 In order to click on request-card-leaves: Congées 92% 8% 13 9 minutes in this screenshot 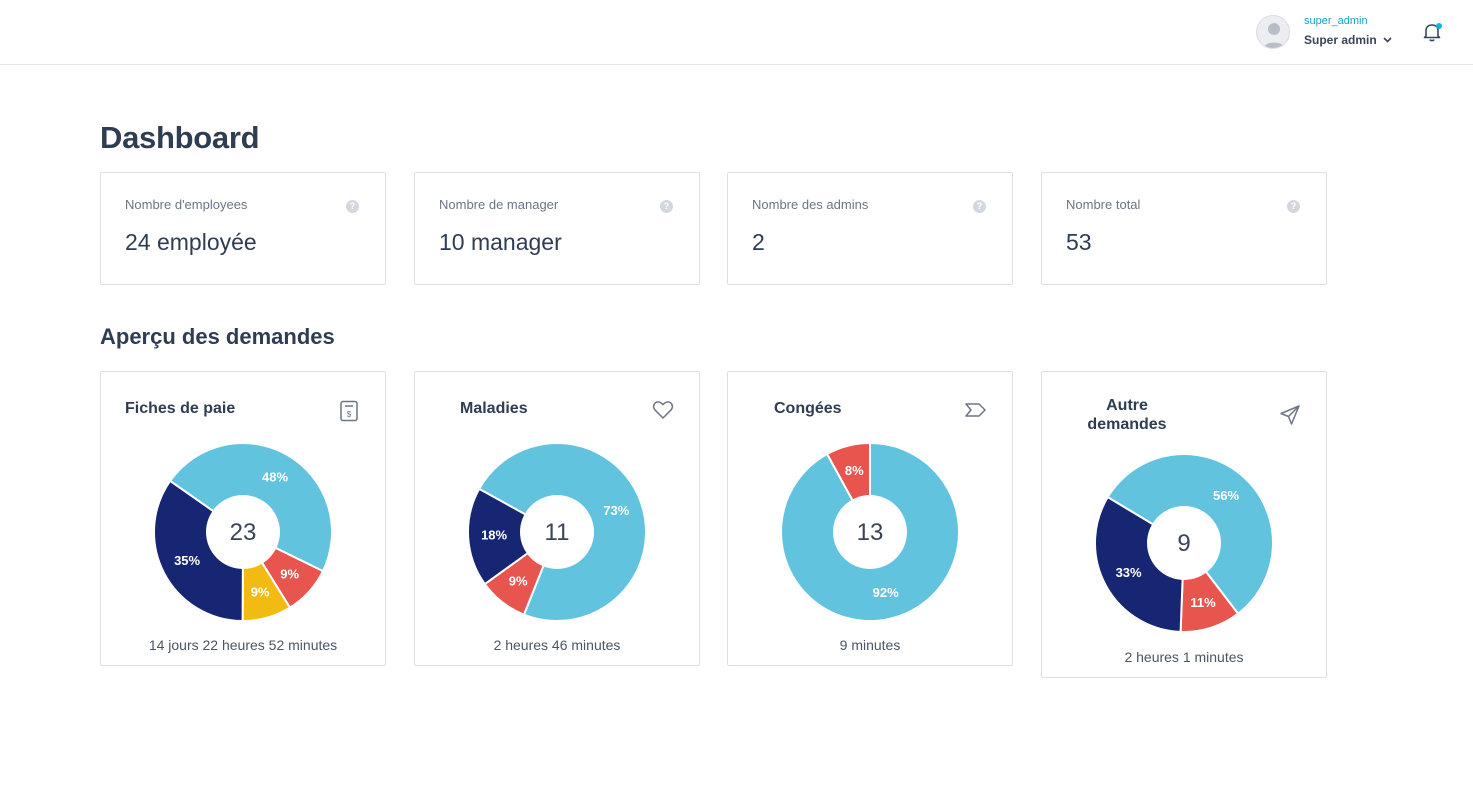, I will do `click(870, 518)`.